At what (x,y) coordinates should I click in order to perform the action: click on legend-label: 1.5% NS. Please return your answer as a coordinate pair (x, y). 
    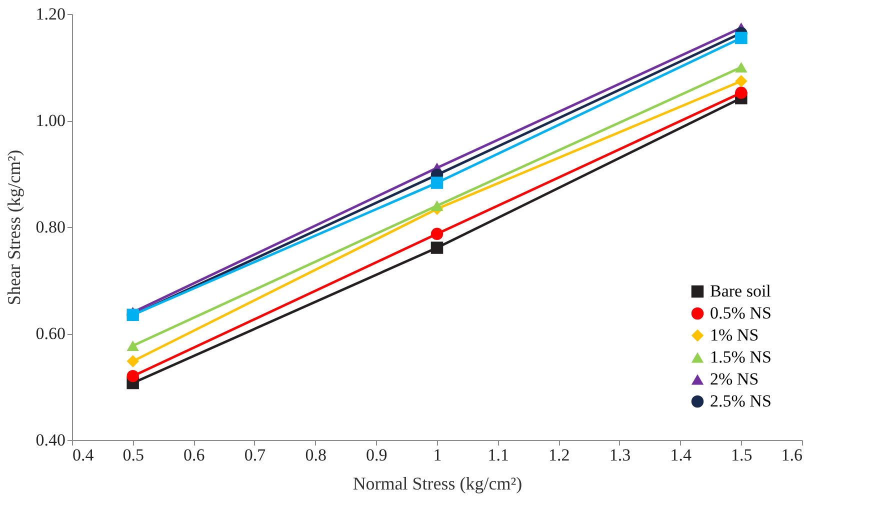
    Looking at the image, I should click on (741, 357).